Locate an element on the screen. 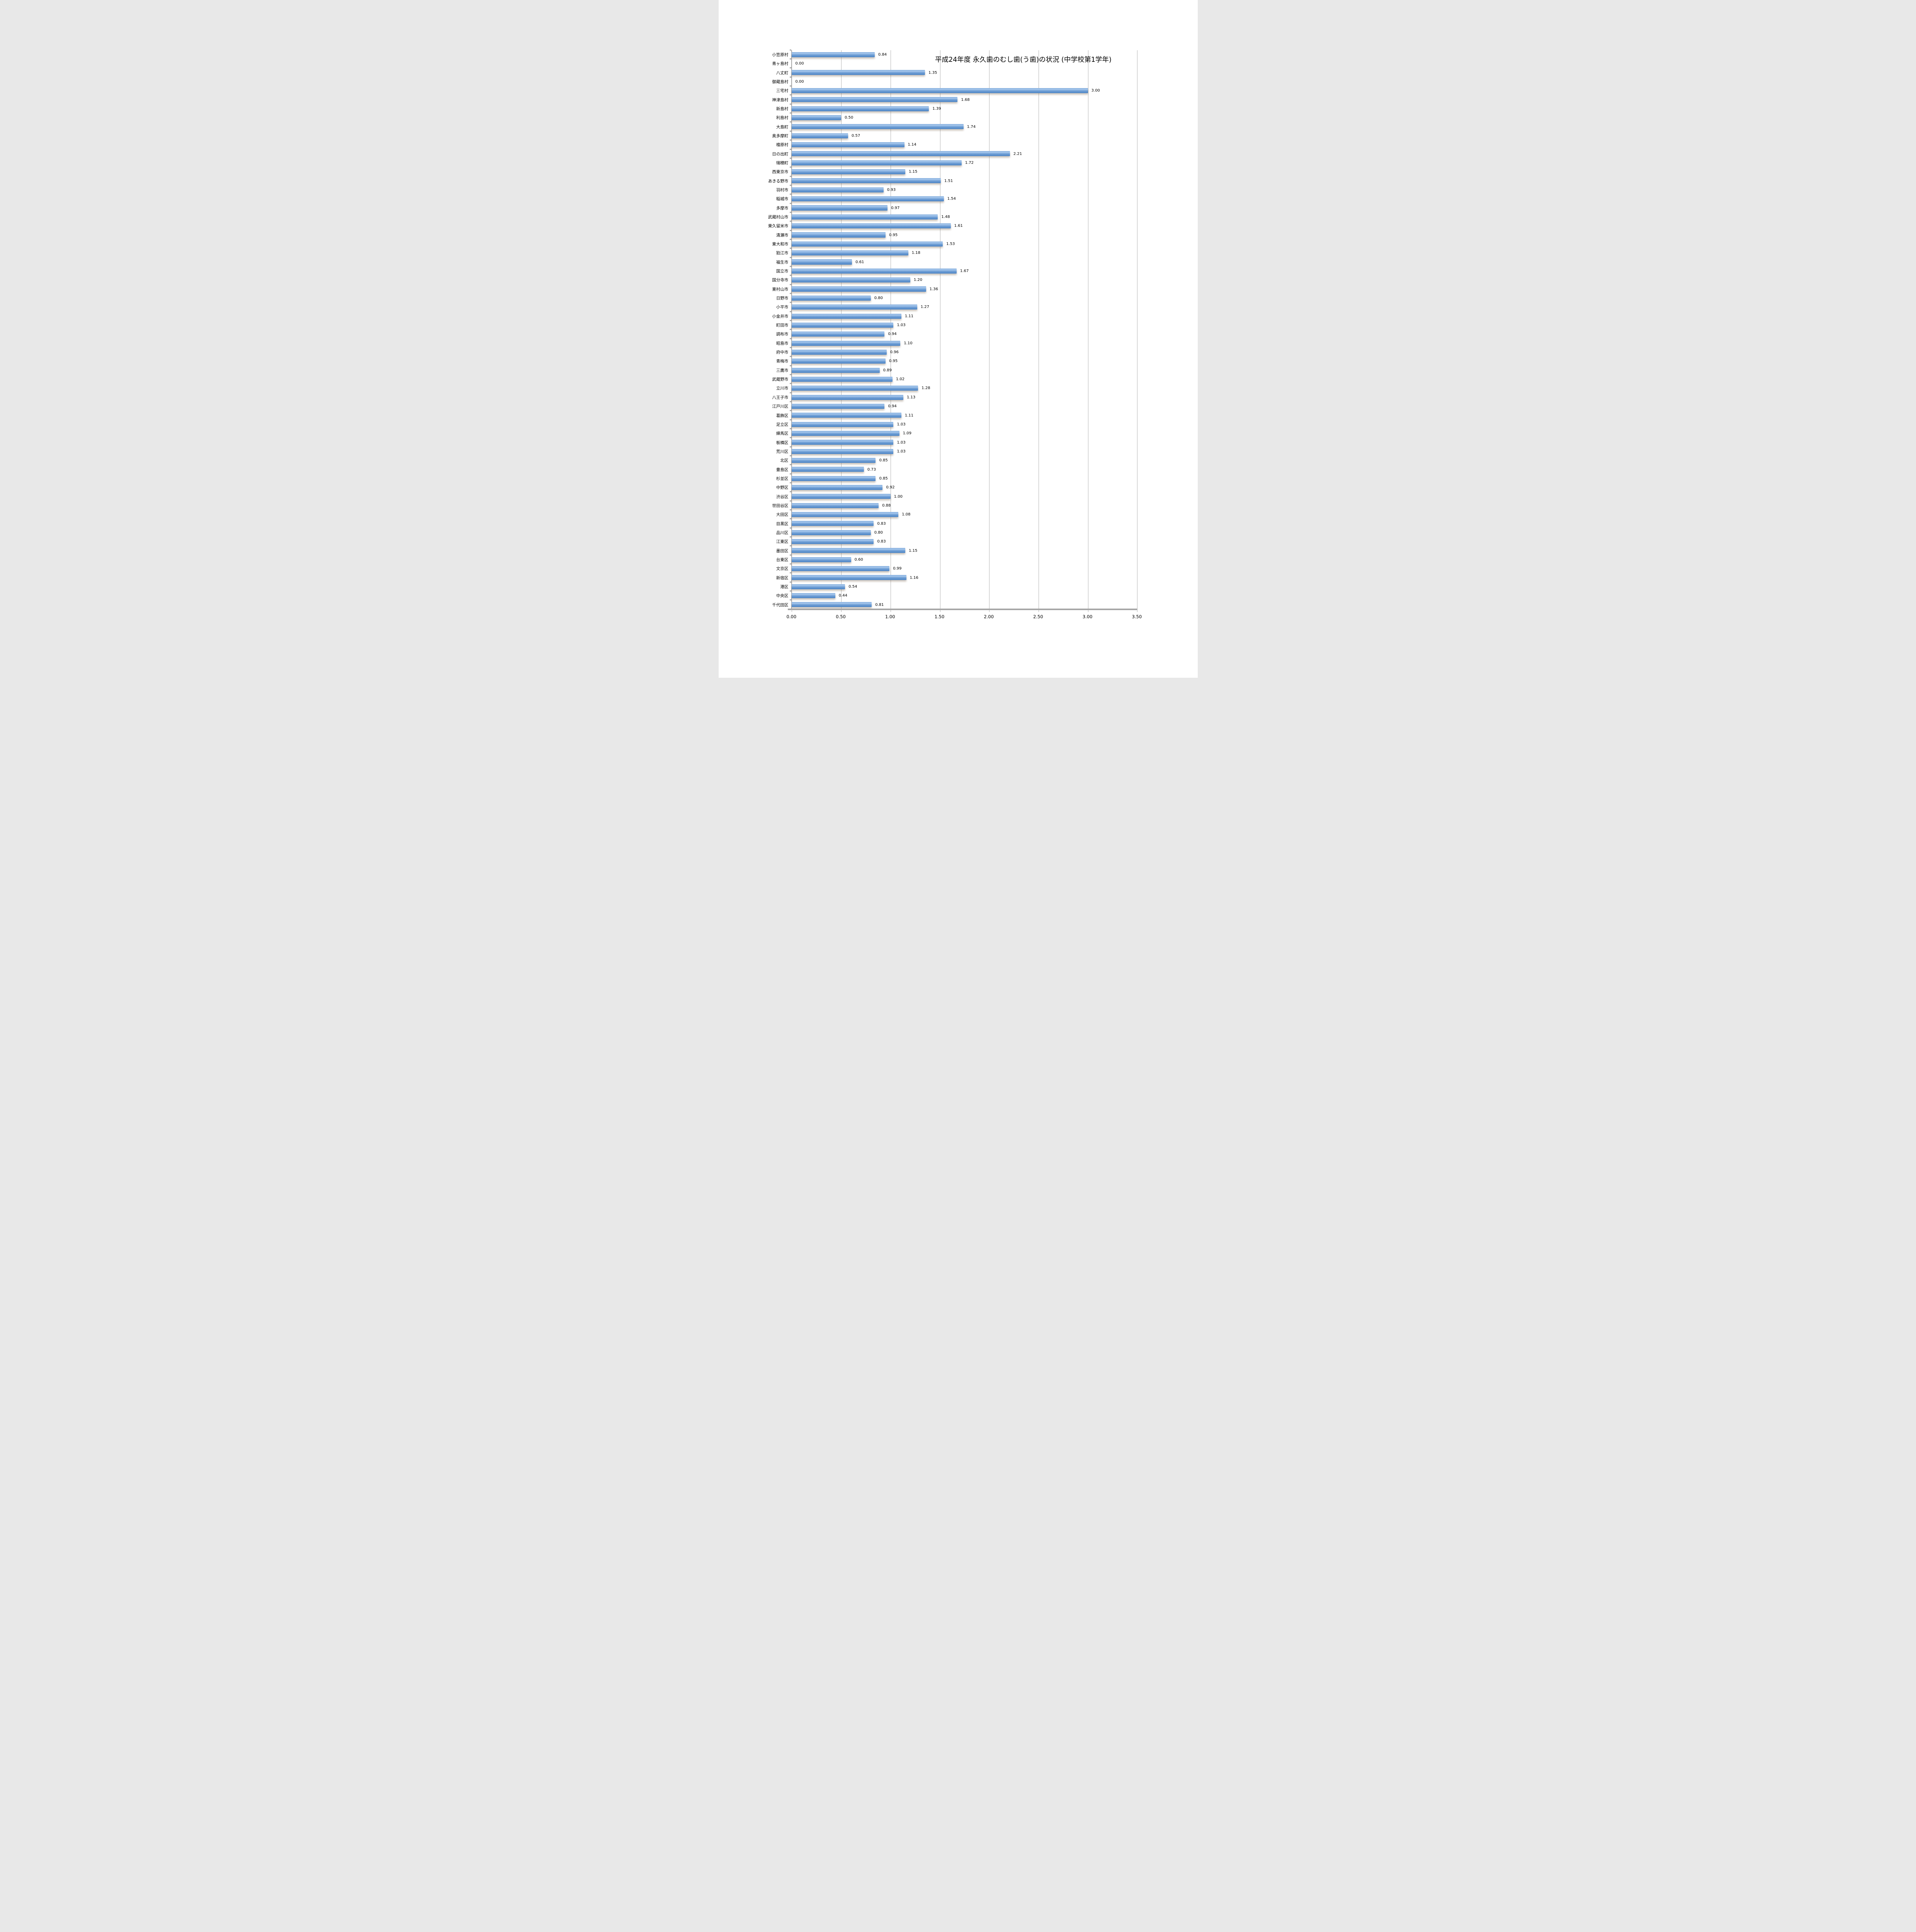 This screenshot has height=1932, width=1916. value-label: 0.80 is located at coordinates (879, 298).